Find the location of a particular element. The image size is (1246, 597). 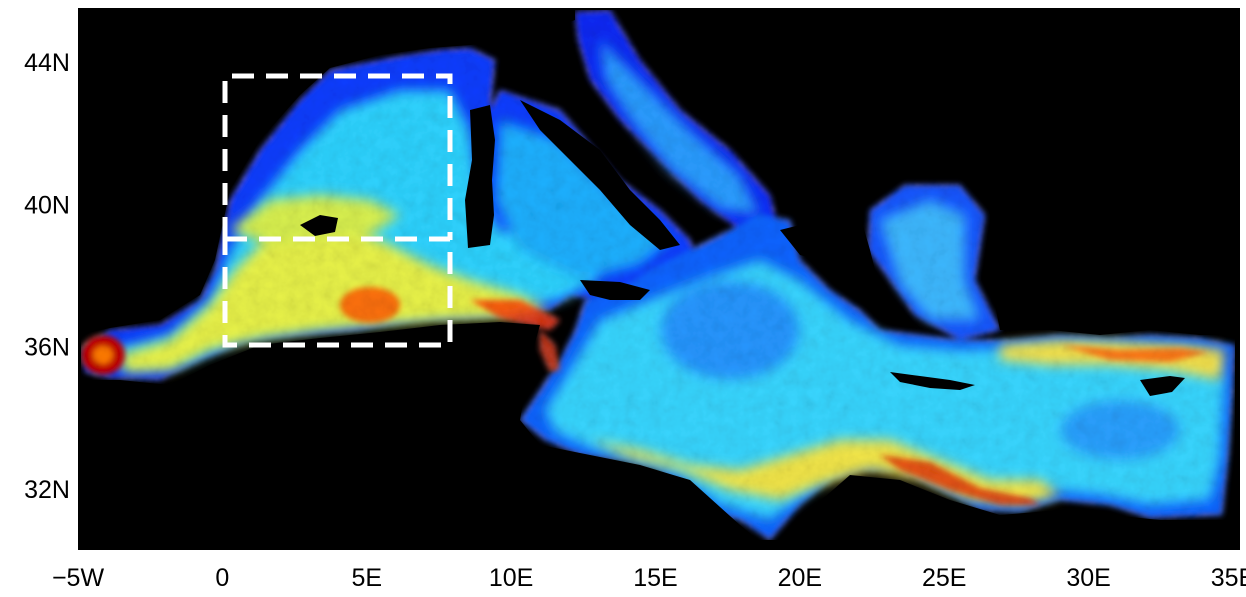

land-greece is located at coordinates (830, 257).